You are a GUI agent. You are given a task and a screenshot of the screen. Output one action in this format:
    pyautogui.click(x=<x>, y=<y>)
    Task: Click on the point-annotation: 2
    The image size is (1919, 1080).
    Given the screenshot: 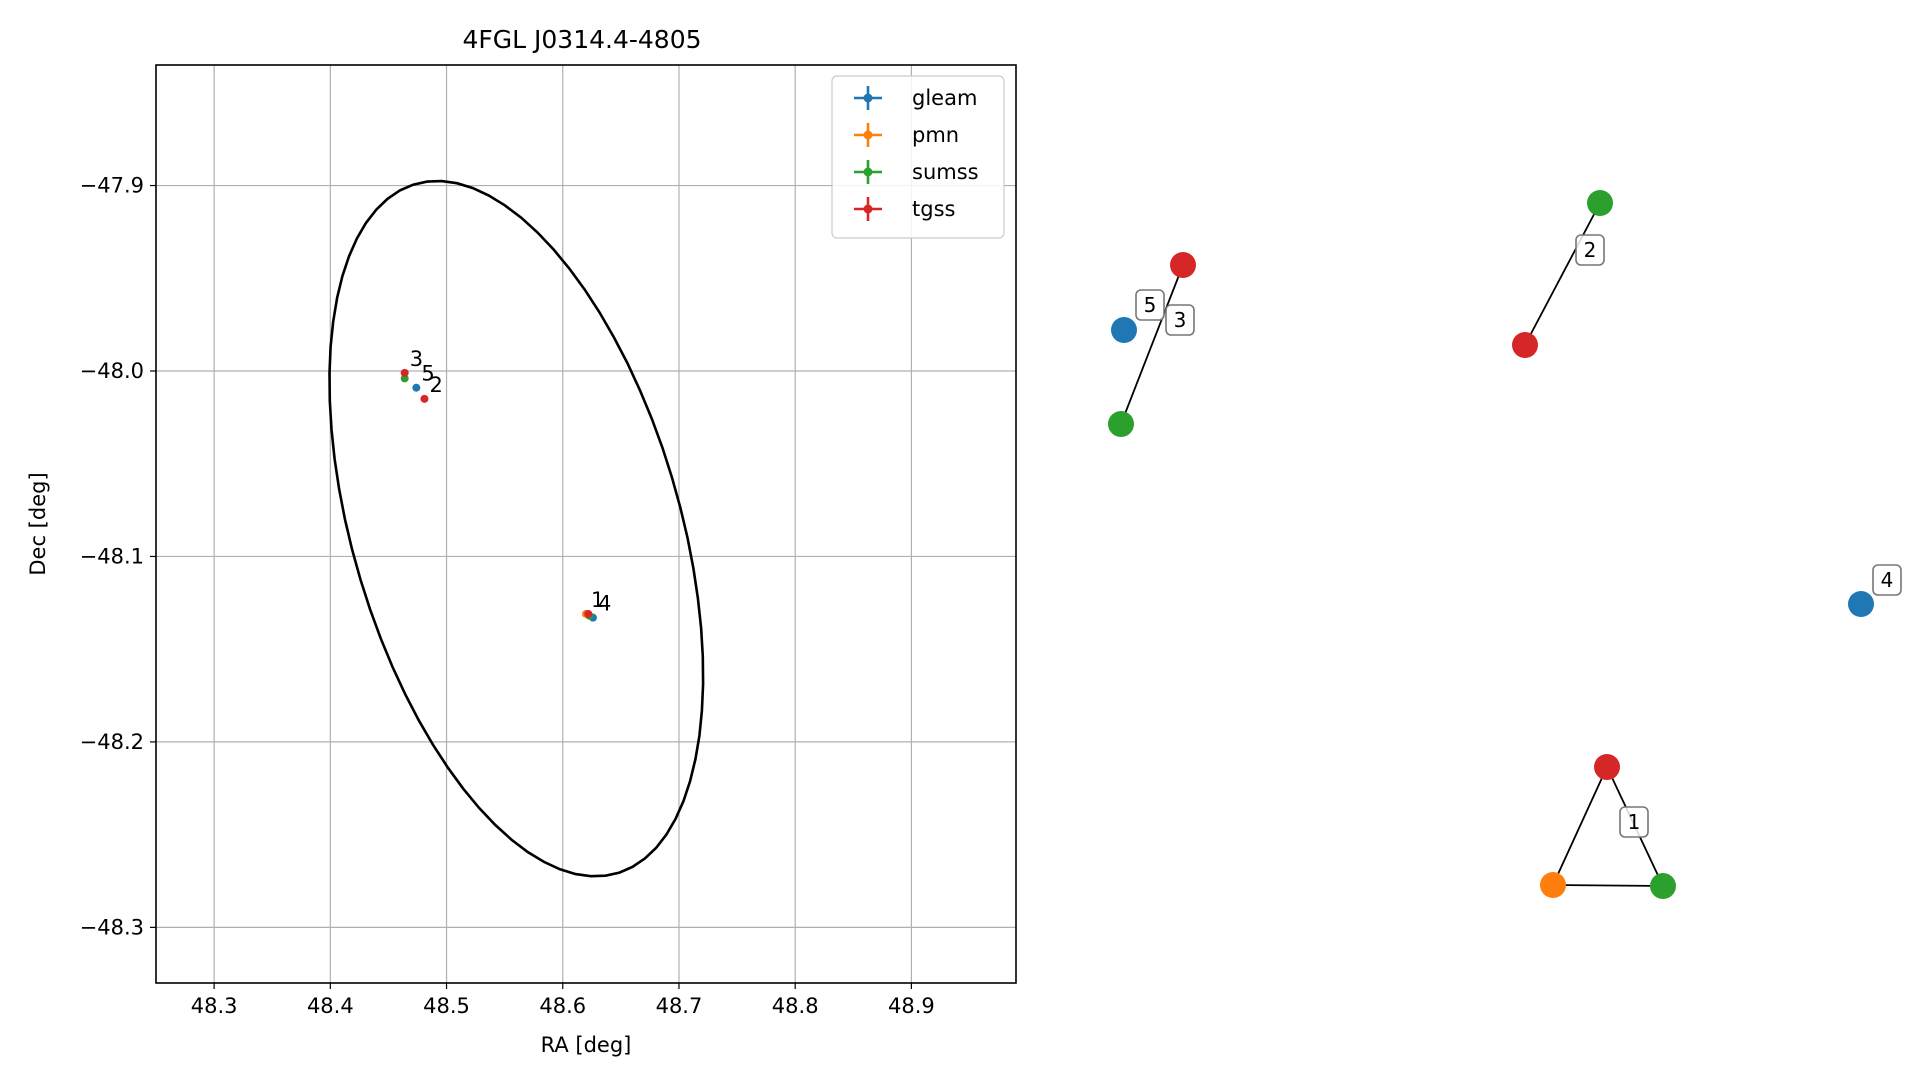 What is the action you would take?
    pyautogui.click(x=435, y=385)
    